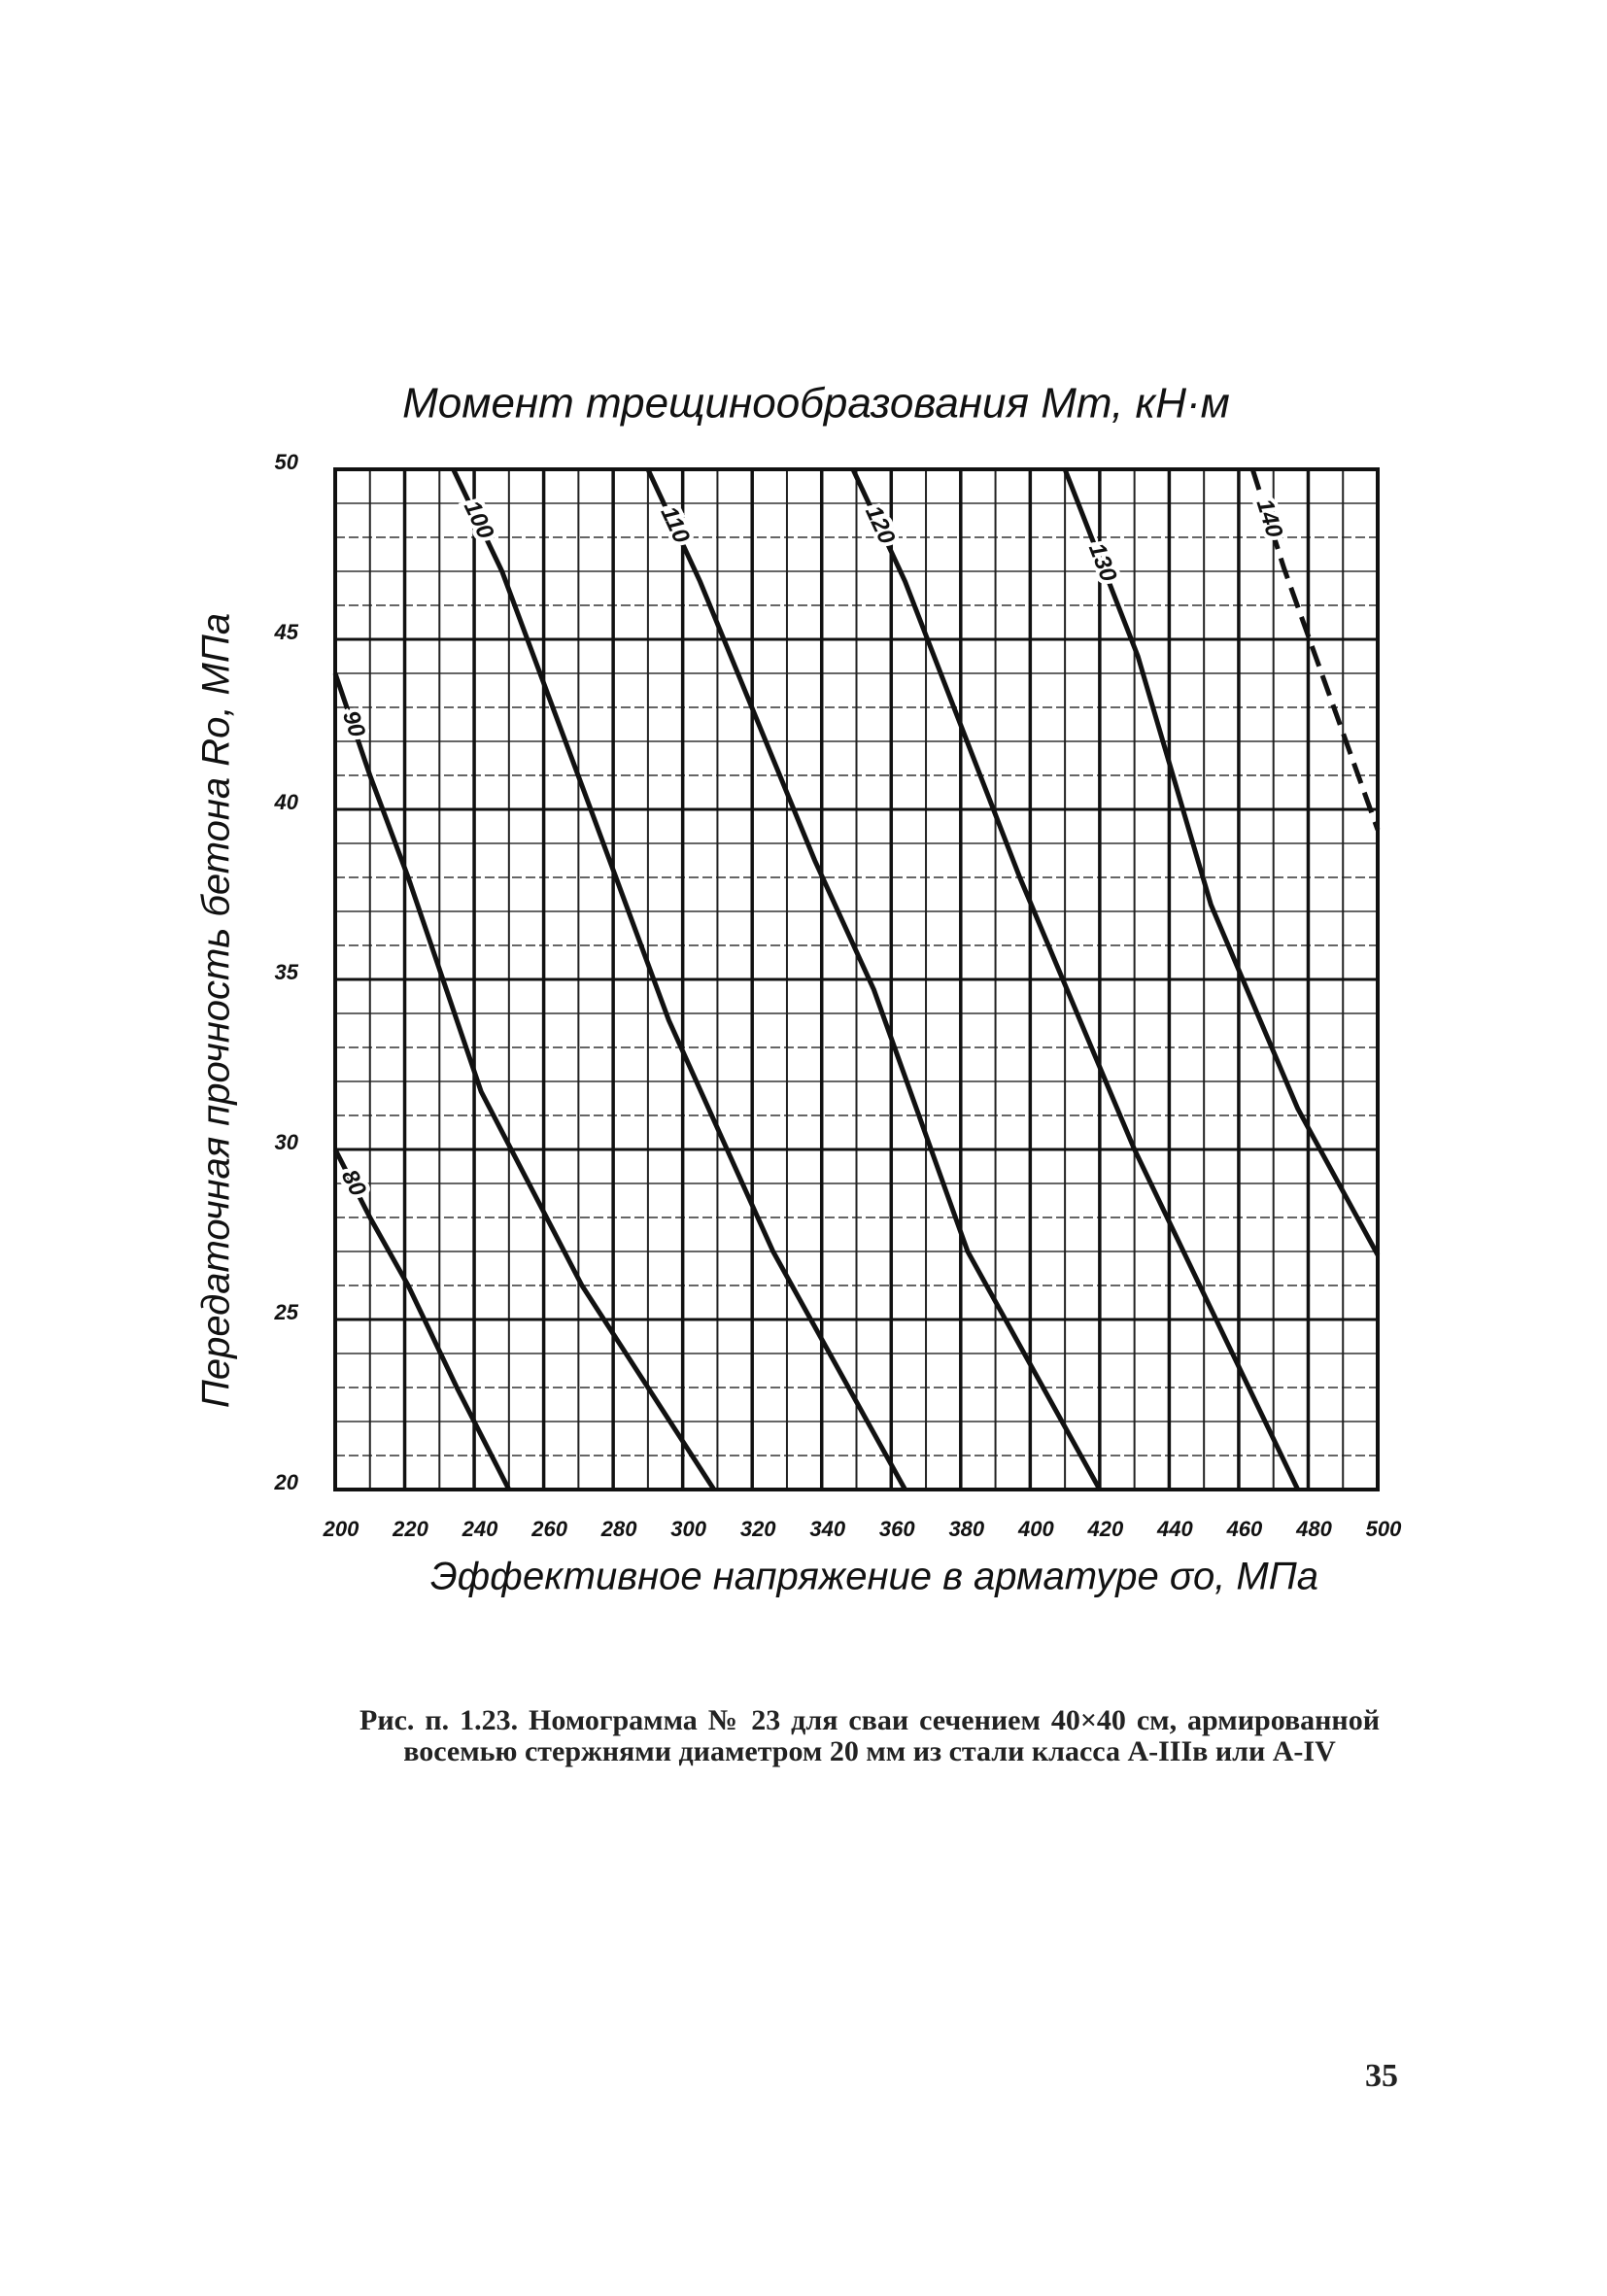 The height and width of the screenshot is (2296, 1607). I want to click on curve-label: 130, so click(1102, 562).